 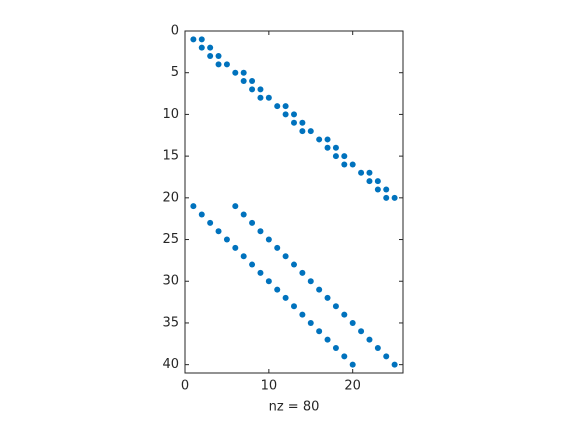 I want to click on y-tick-label: 30, so click(x=170, y=281).